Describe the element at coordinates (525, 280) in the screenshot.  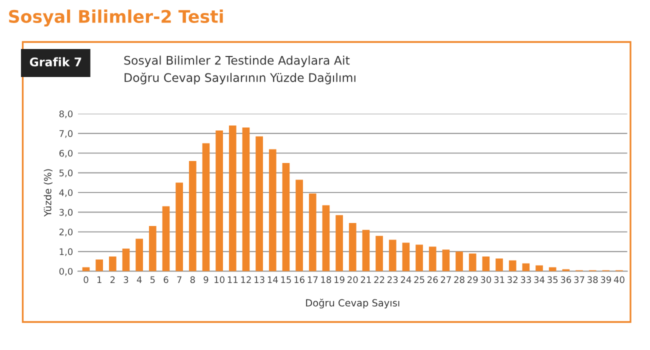
I see `x-tick-label: 33` at that location.